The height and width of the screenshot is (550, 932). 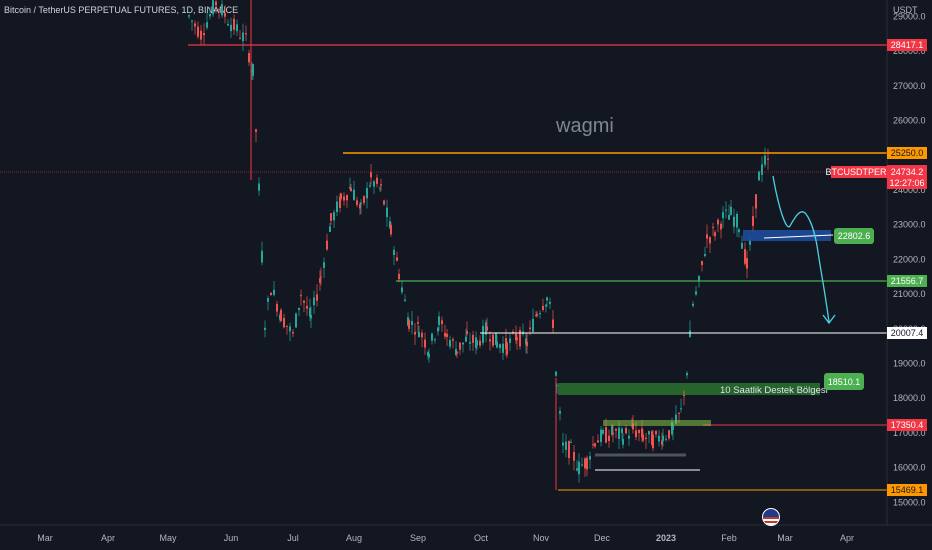 I want to click on time-tick-label: 2023, so click(x=666, y=538).